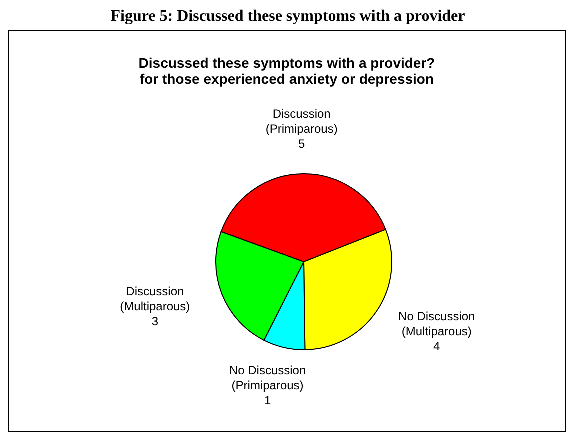 The width and height of the screenshot is (576, 448). Describe the element at coordinates (437, 346) in the screenshot. I see `data-label: 4` at that location.